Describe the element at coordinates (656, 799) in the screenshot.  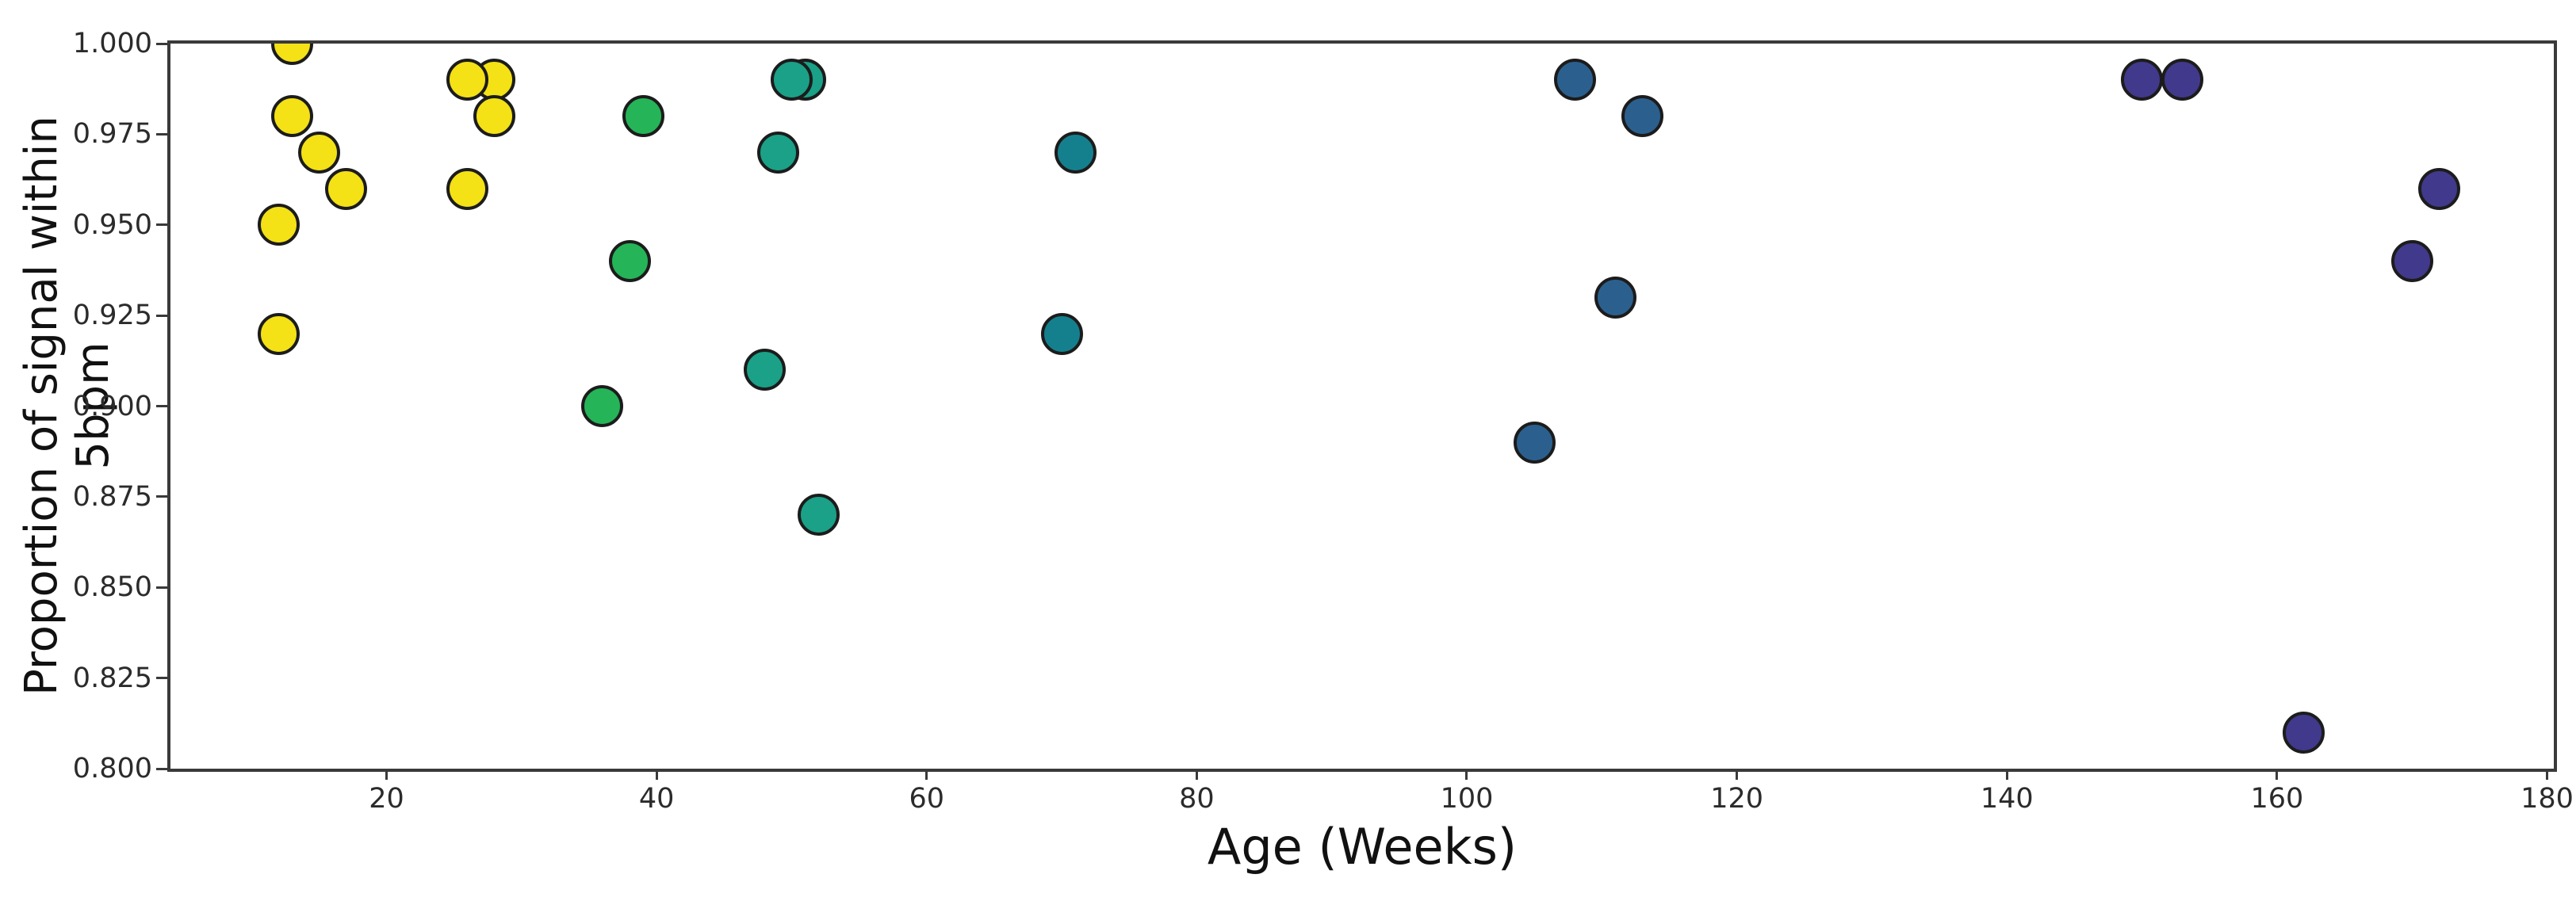
I see `x-tick-label: 40` at that location.